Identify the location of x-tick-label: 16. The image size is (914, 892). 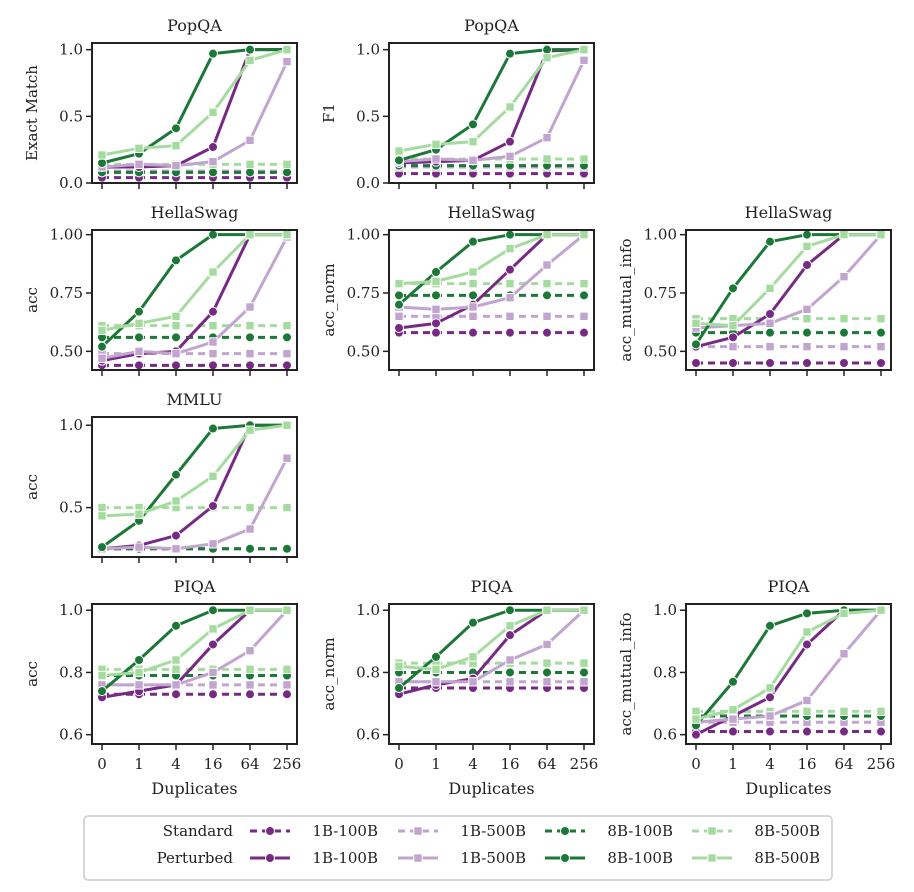
(509, 764).